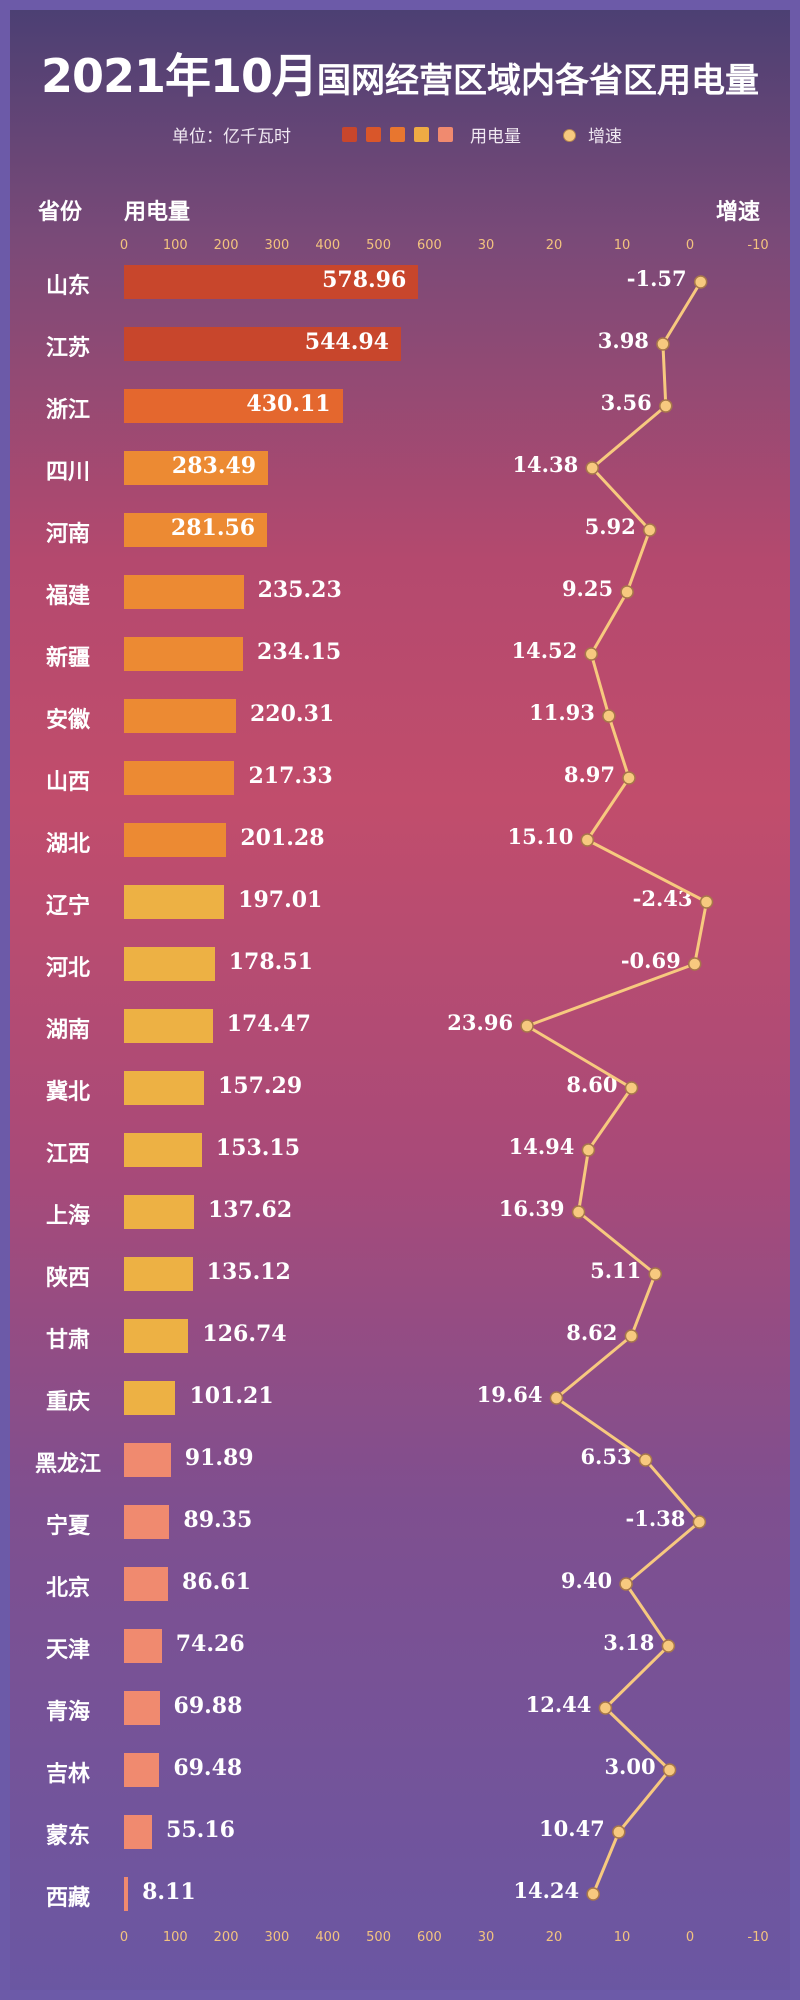  Describe the element at coordinates (67, 1278) in the screenshot. I see `province-label: 陕西` at that location.